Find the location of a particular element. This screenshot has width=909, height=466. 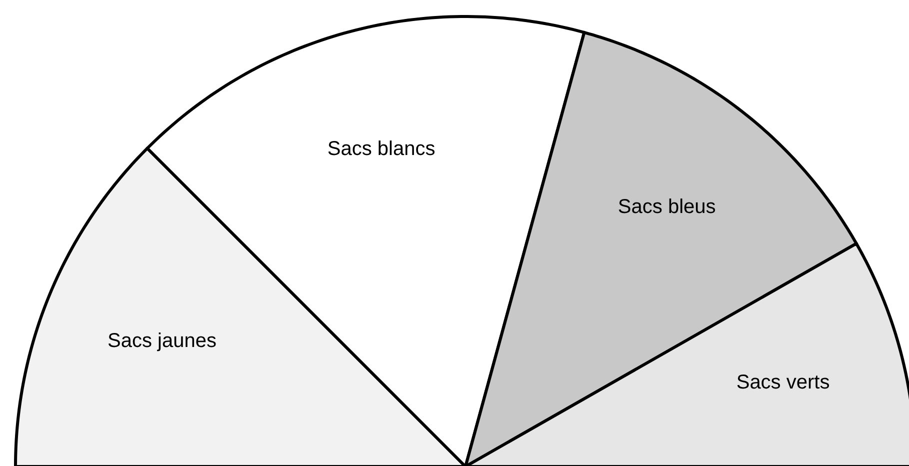

slice-label: Sacs blancs is located at coordinates (381, 149).